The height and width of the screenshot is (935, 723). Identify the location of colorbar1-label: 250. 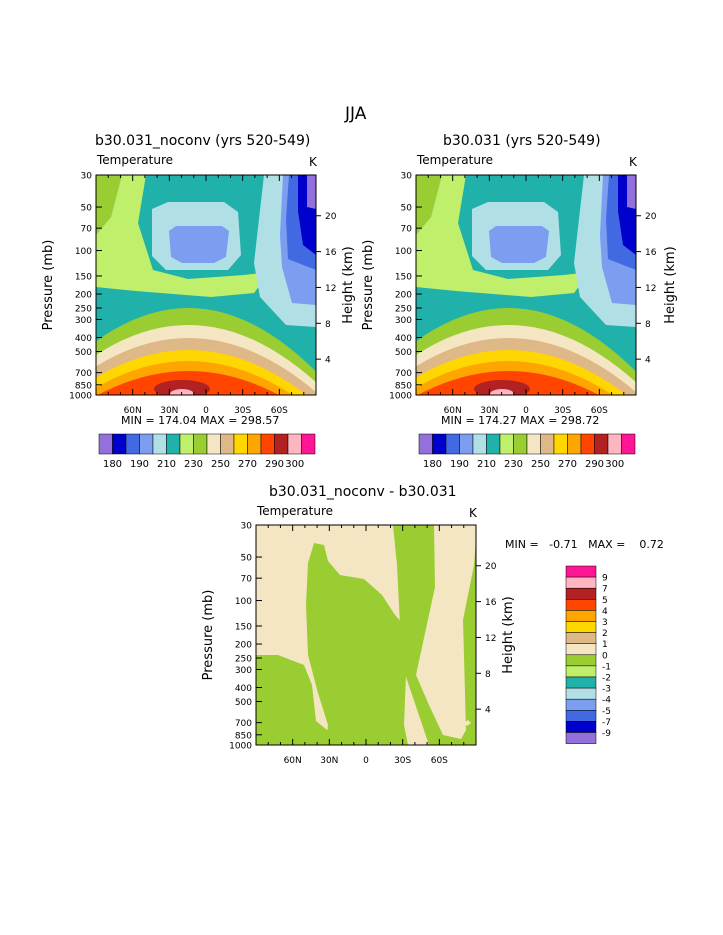
(220, 464).